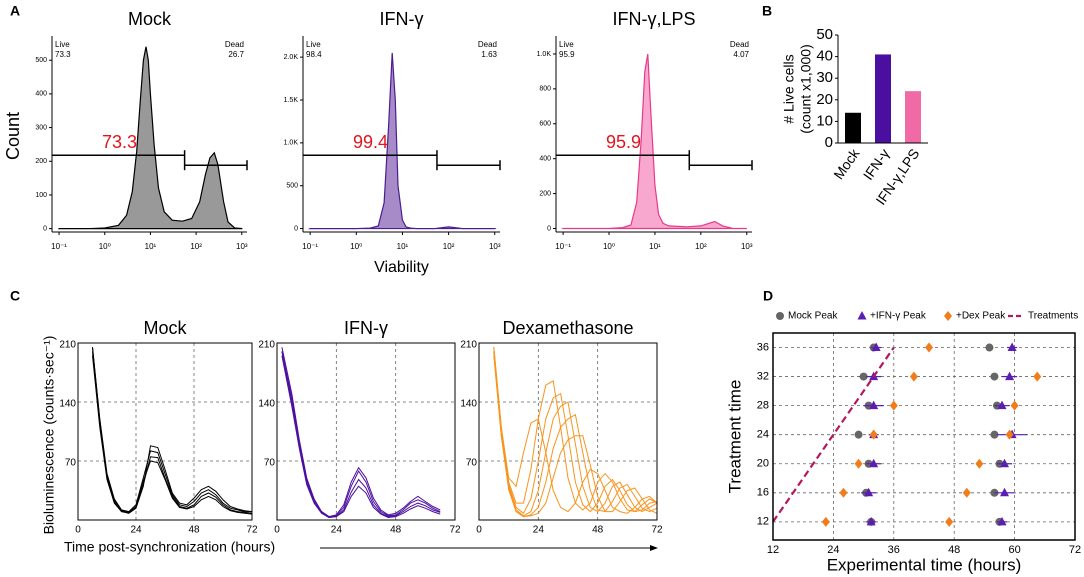 The height and width of the screenshot is (577, 1084). I want to click on panel-label: A, so click(15, 11).